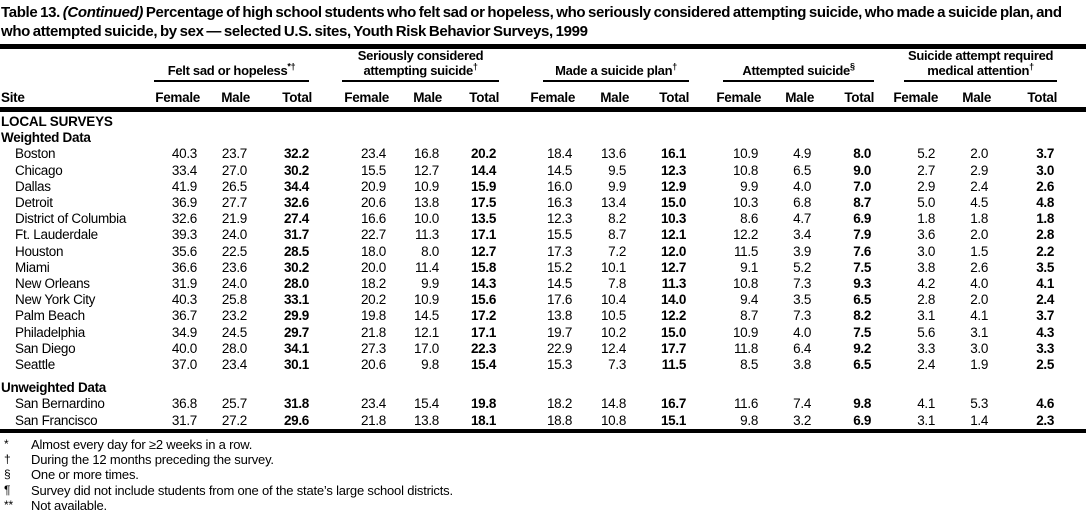  I want to click on value-cell: 21.9, so click(234, 219).